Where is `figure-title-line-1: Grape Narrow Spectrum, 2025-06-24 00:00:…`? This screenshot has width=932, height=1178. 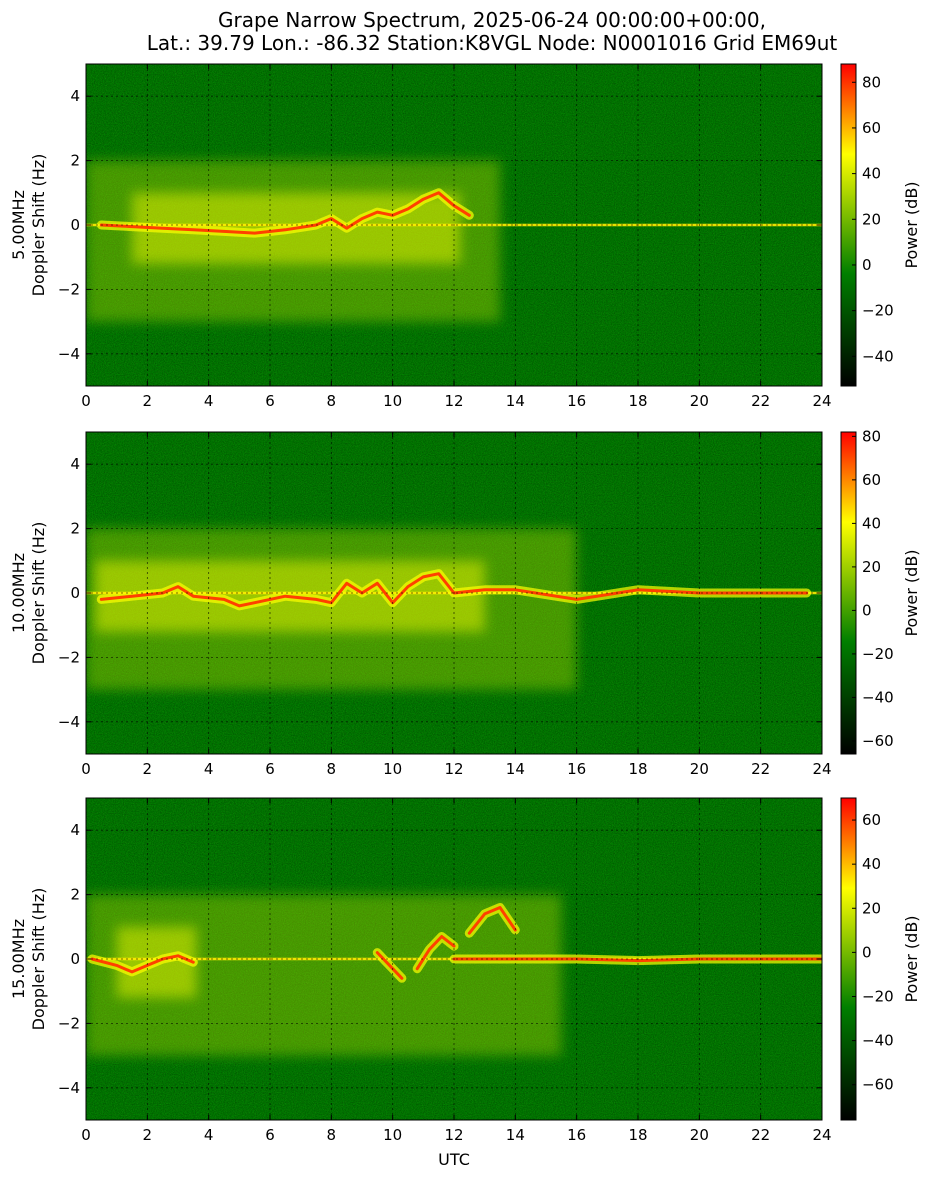 figure-title-line-1: Grape Narrow Spectrum, 2025-06-24 00:00:… is located at coordinates (492, 20).